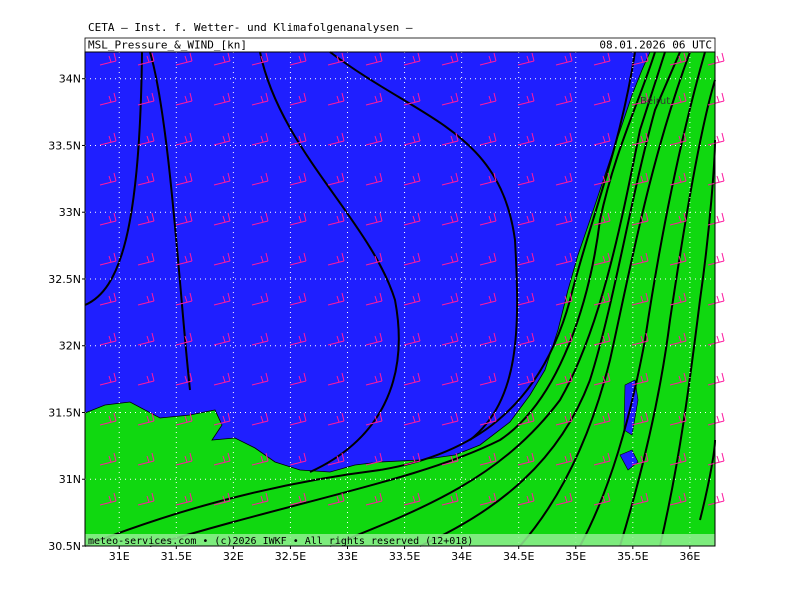 This screenshot has width=800, height=604. Describe the element at coordinates (518, 556) in the screenshot. I see `lon-label: 34.5E` at that location.